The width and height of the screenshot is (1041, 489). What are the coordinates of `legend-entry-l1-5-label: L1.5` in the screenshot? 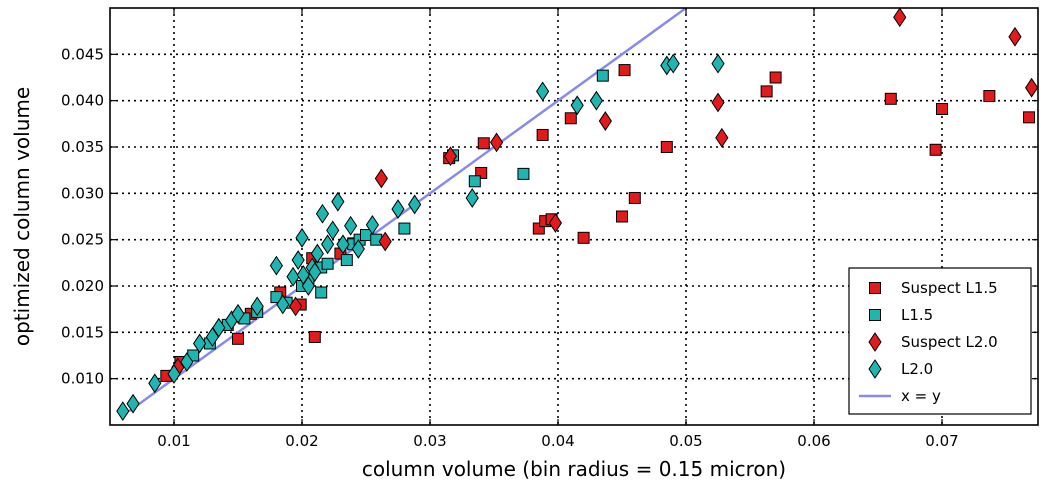 It's located at (917, 315).